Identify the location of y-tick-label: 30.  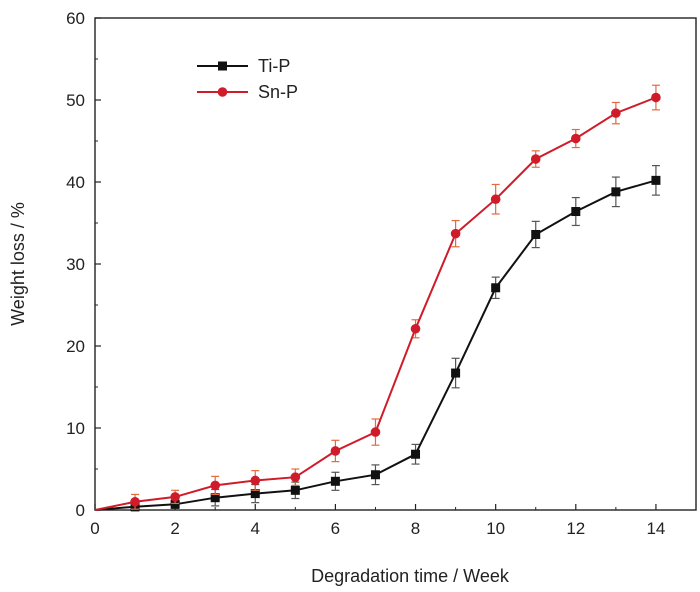
(75, 264).